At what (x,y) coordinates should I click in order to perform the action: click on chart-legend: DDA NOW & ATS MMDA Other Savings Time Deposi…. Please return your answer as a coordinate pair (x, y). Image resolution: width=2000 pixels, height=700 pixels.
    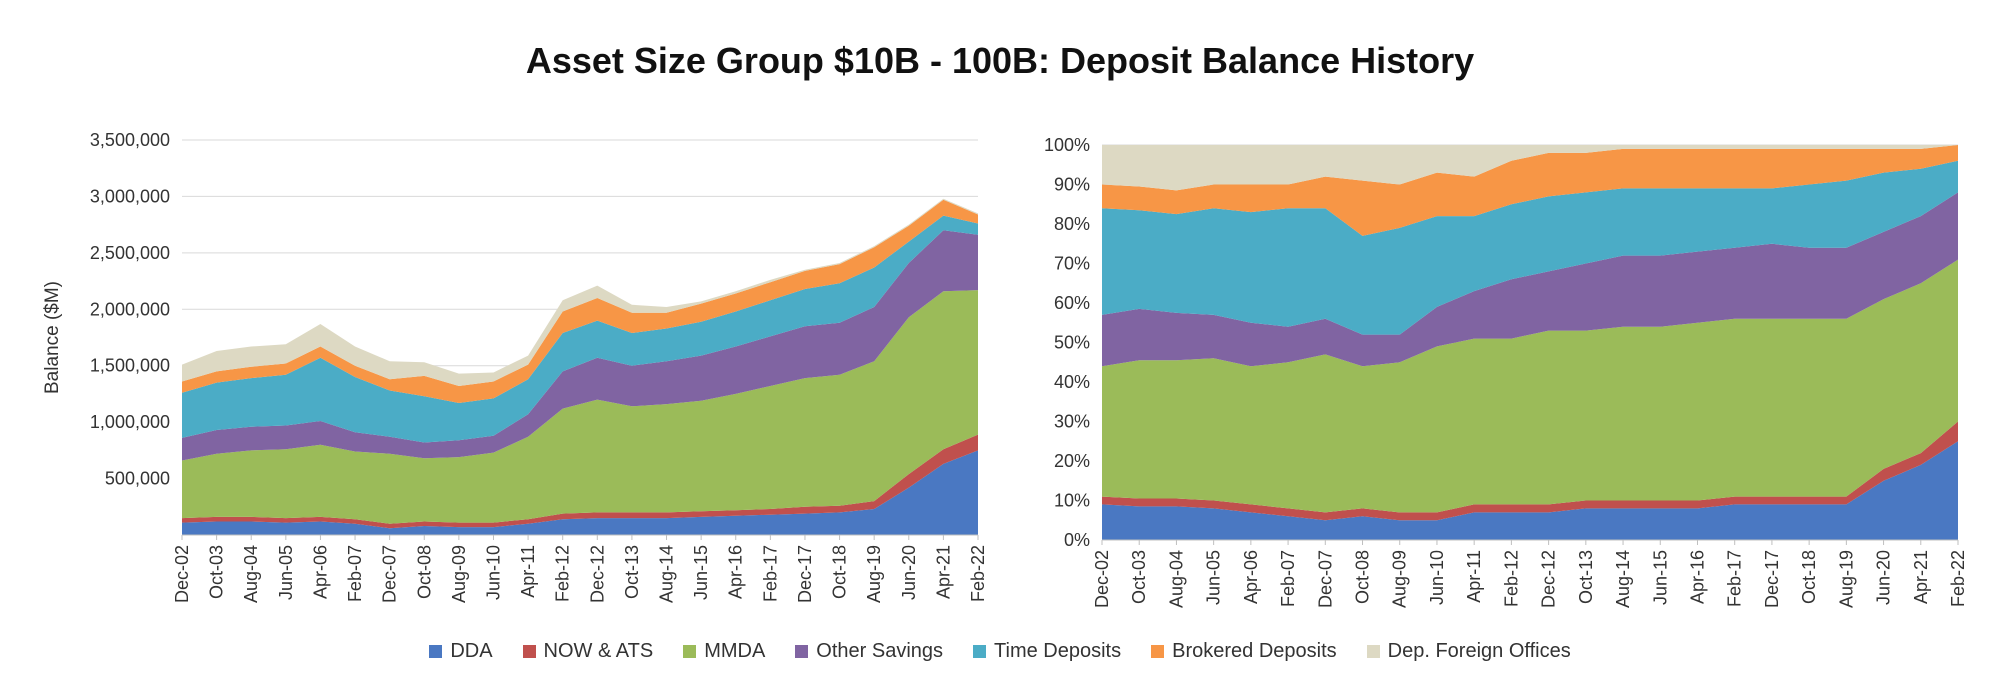
    Looking at the image, I should click on (1000, 651).